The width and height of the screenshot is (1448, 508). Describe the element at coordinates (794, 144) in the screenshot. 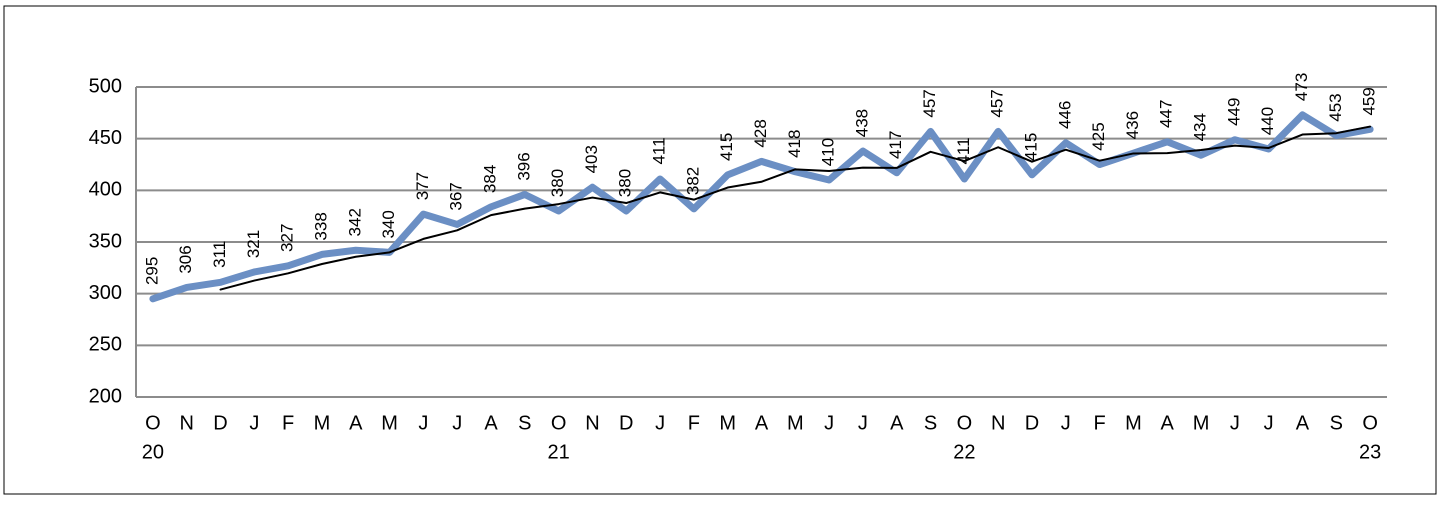

I see `data-label: 418` at that location.